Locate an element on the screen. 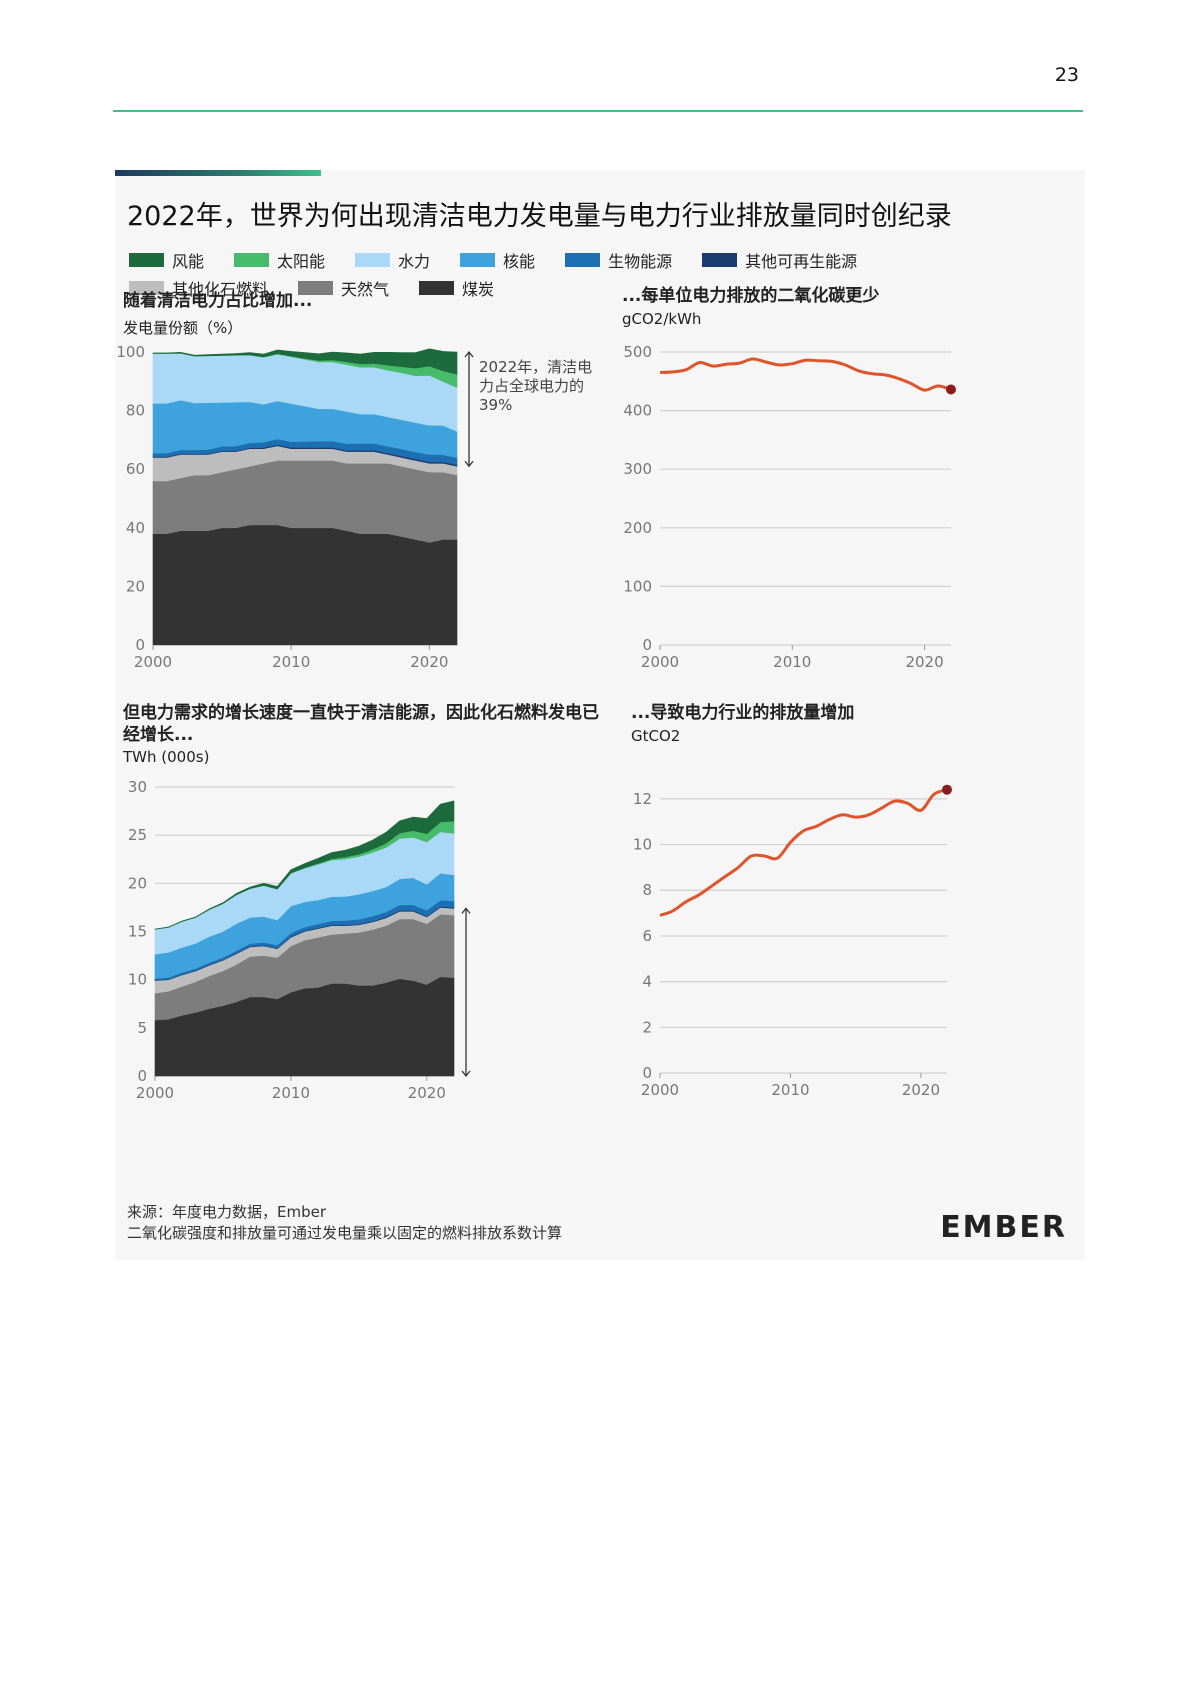 The height and width of the screenshot is (1684, 1191). source-line: 来源：年度电力数据，Ember is located at coordinates (227, 1212).